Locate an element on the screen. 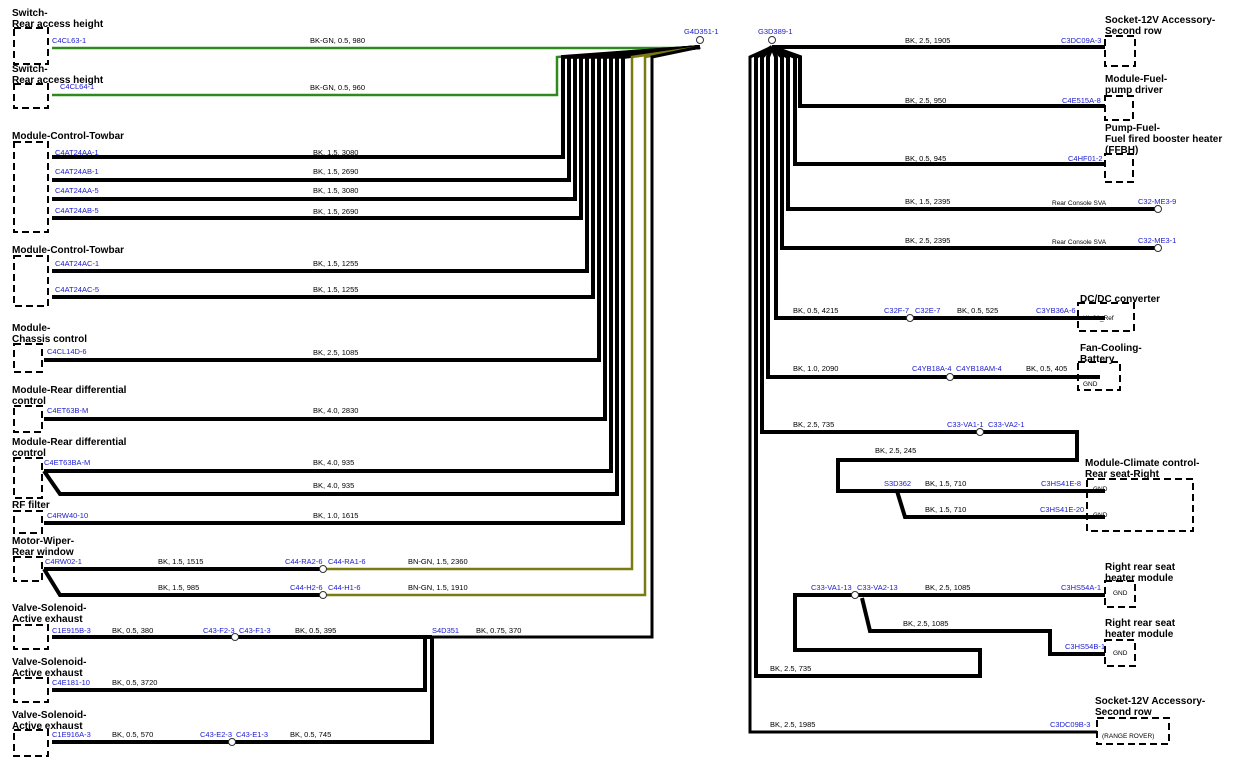 The width and height of the screenshot is (1234, 767). wire-spec: BK, 0.5, 395 is located at coordinates (315, 630).